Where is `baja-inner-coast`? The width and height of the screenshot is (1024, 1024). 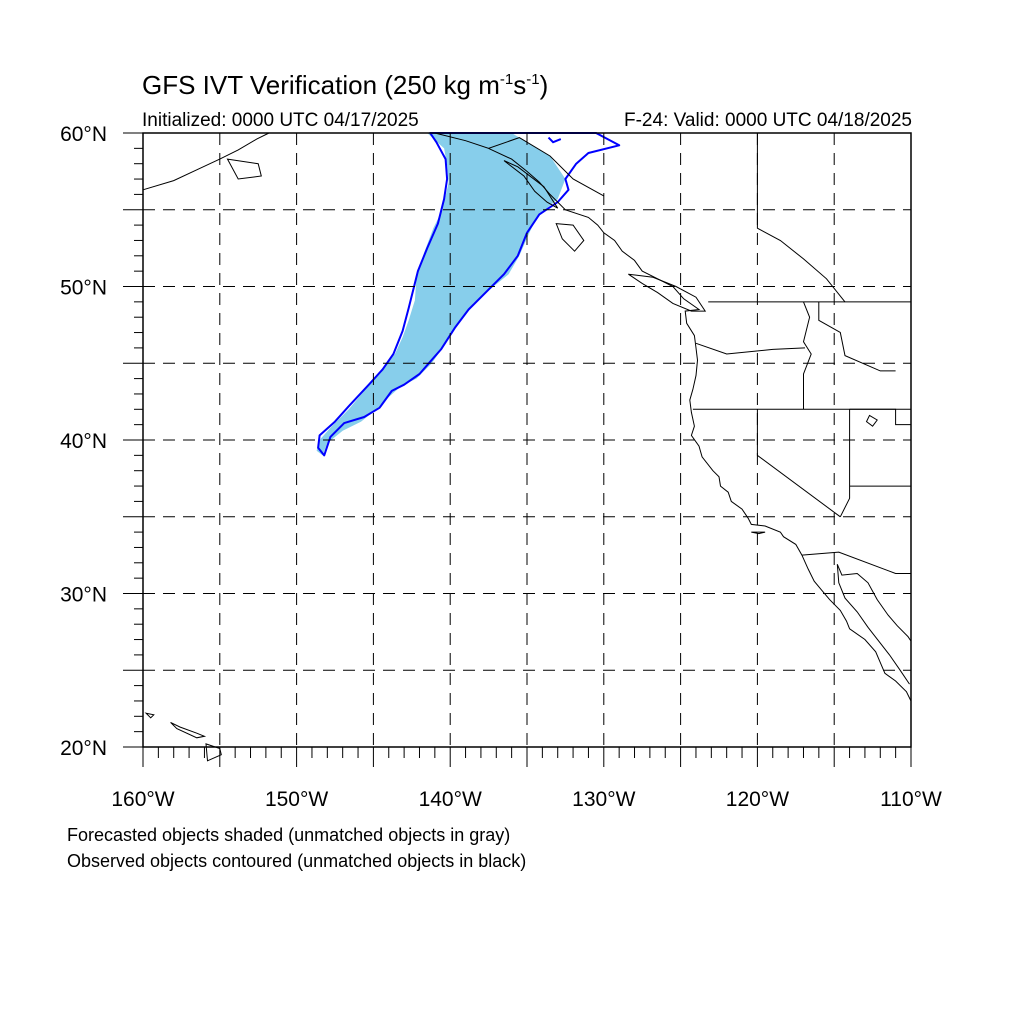 baja-inner-coast is located at coordinates (873, 624).